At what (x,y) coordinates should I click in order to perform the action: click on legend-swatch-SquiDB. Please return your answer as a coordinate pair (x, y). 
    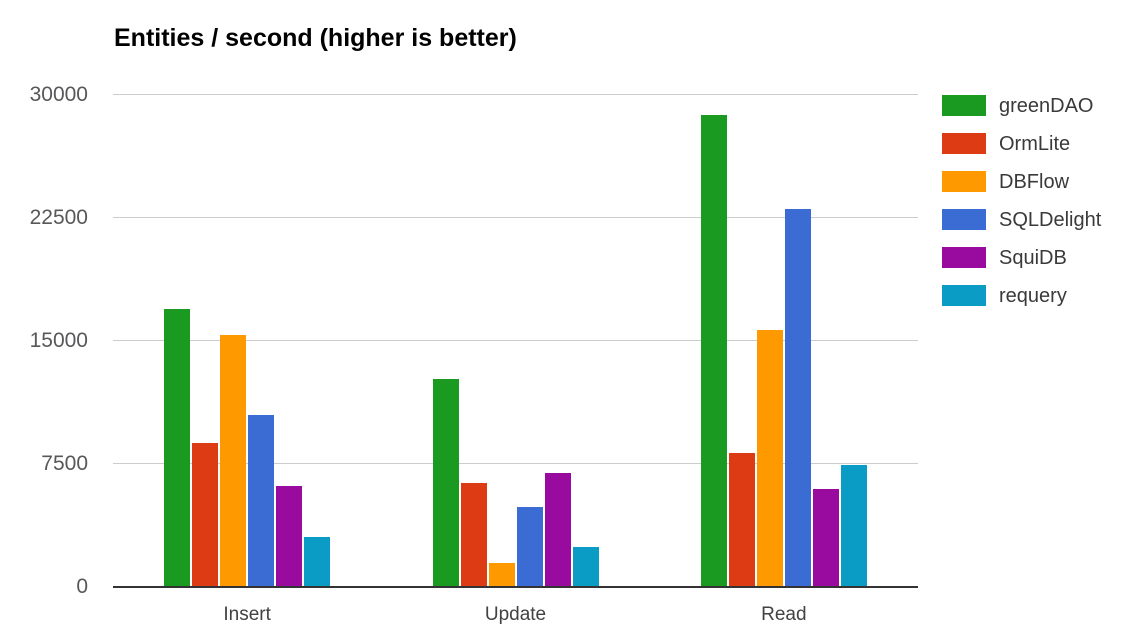
    Looking at the image, I should click on (964, 257).